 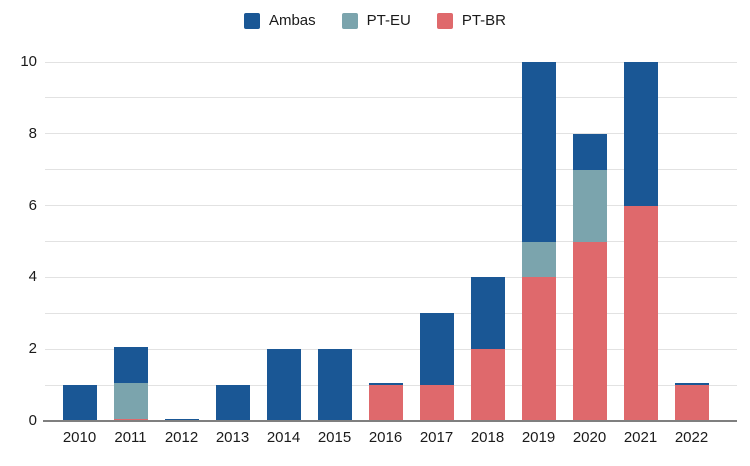 What do you see at coordinates (436, 437) in the screenshot?
I see `x-tick-label-2017: 2017` at bounding box center [436, 437].